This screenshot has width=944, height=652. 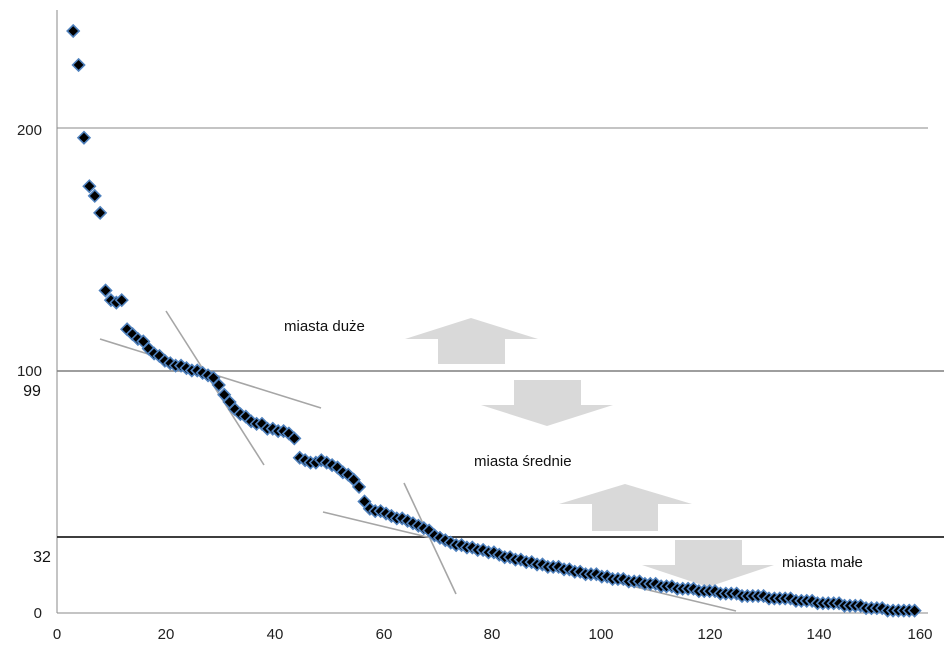 What do you see at coordinates (275, 634) in the screenshot?
I see `x-tick-label: 40` at bounding box center [275, 634].